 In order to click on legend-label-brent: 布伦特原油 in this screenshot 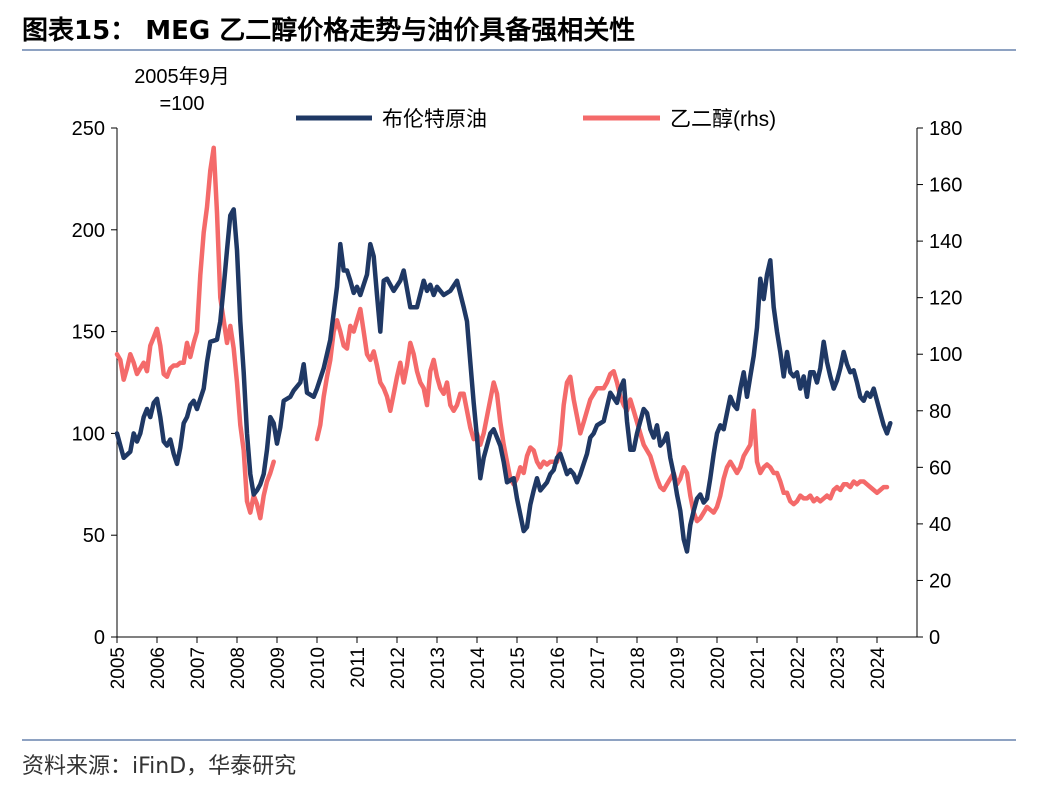, I will do `click(434, 119)`.